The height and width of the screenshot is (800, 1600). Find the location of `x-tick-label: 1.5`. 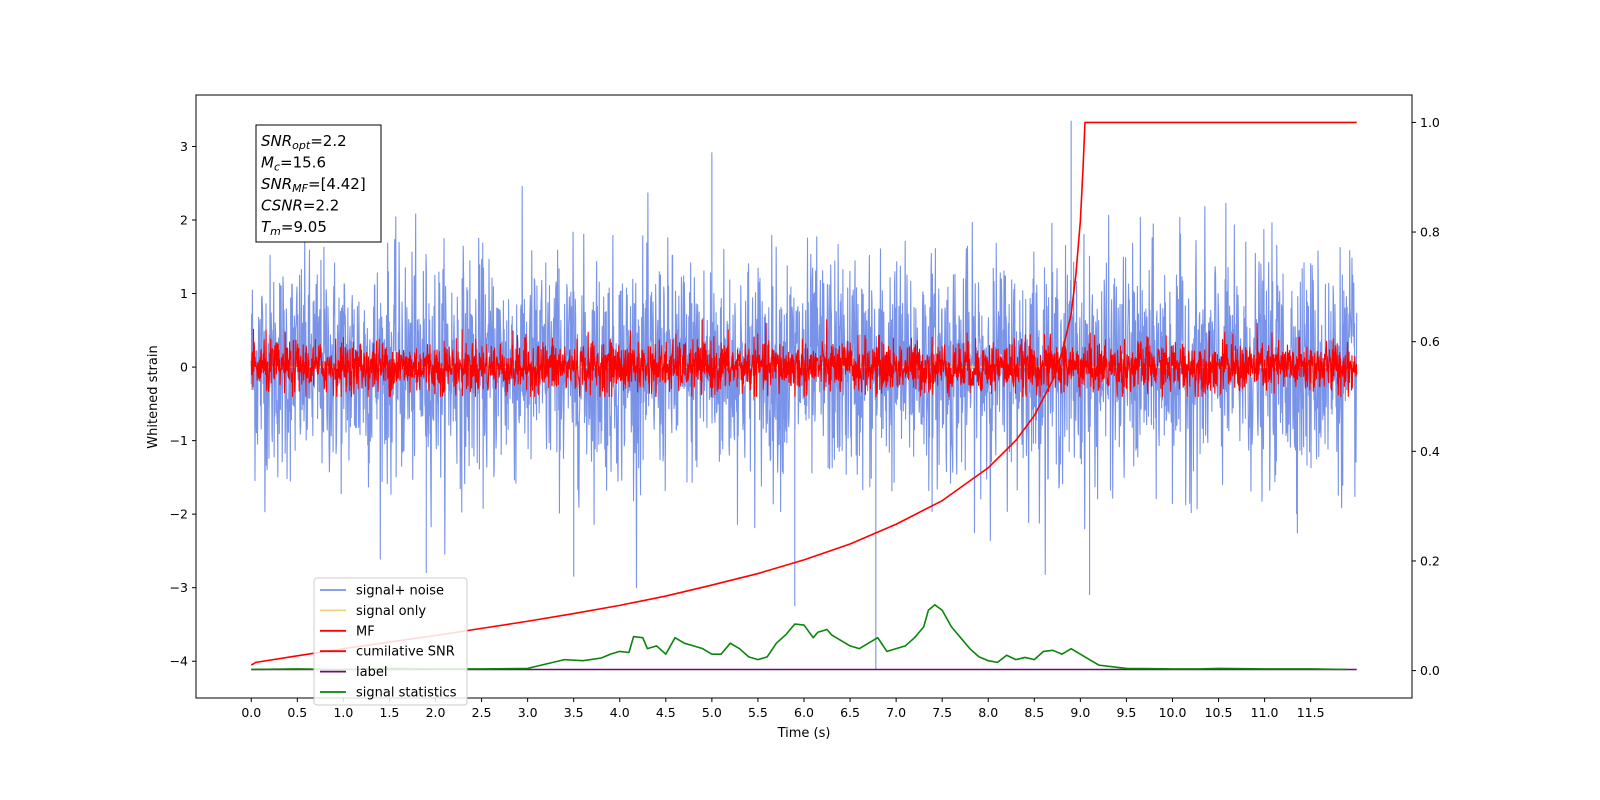

x-tick-label: 1.5 is located at coordinates (390, 712).